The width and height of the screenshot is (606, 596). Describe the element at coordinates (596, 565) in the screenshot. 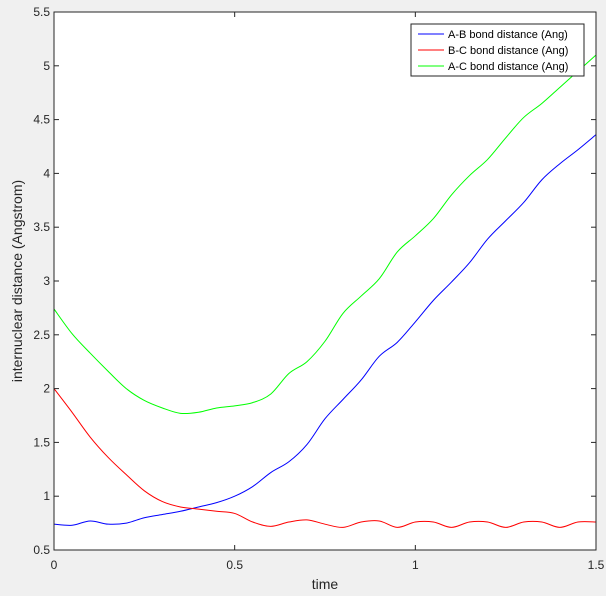

I see `x-tick-label: 1.5` at that location.